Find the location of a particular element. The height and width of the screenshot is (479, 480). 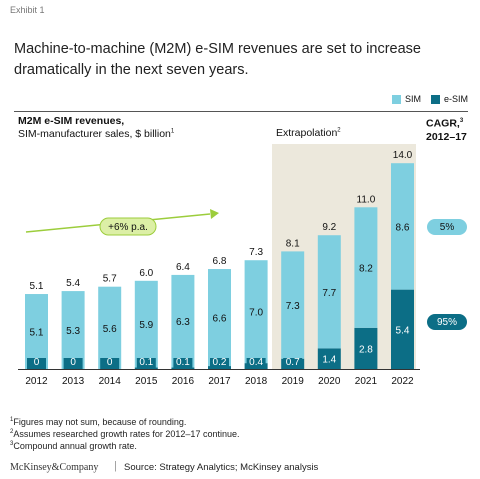

legend-esim: e-SIM is located at coordinates (449, 99).